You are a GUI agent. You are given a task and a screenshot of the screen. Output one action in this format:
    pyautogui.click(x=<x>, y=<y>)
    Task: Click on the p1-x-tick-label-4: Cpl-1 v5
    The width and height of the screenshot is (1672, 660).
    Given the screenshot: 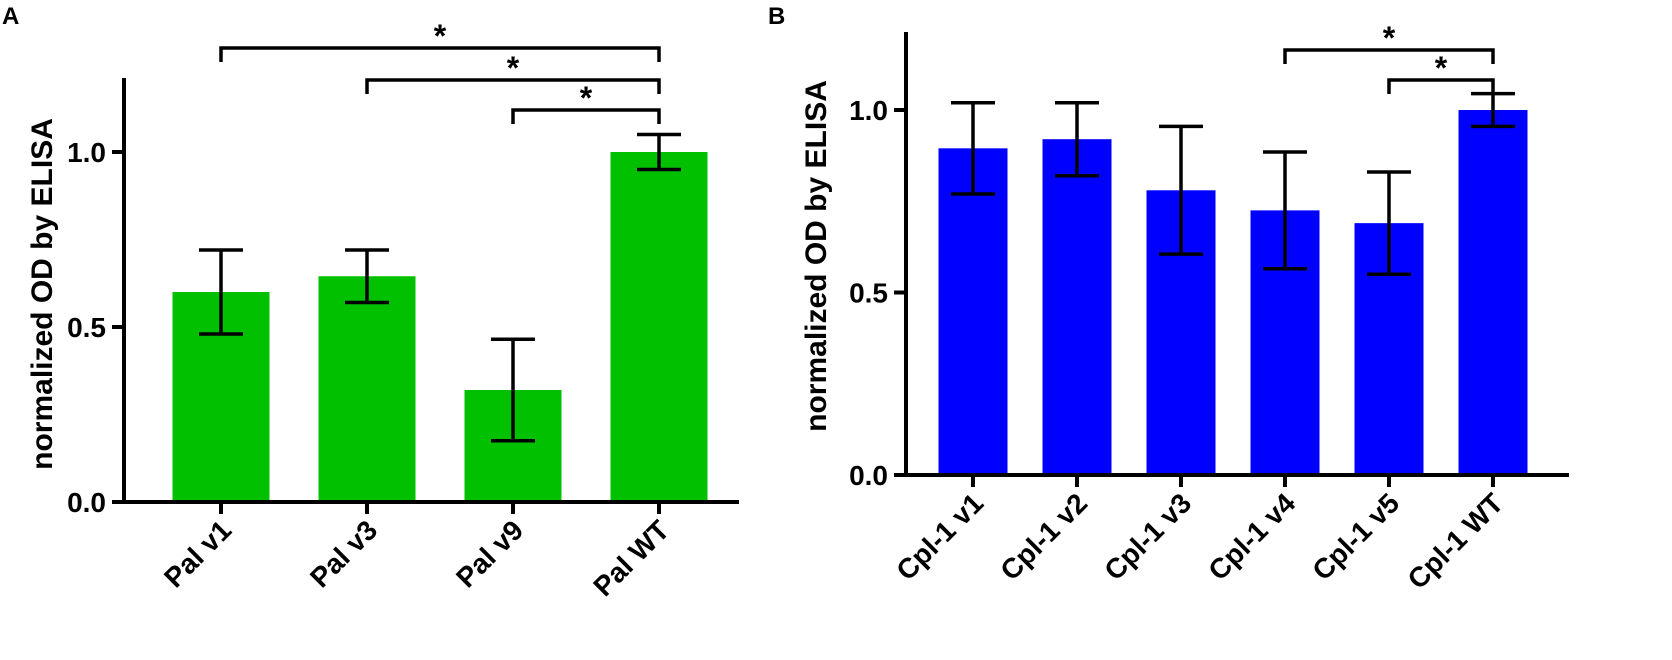 What is the action you would take?
    pyautogui.click(x=1355, y=536)
    